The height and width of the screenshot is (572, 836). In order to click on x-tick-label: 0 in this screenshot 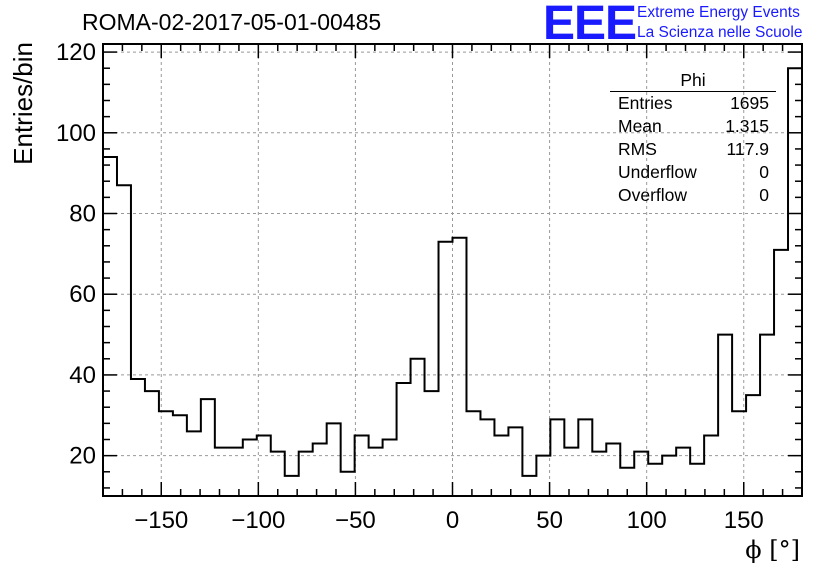, I will do `click(452, 520)`.